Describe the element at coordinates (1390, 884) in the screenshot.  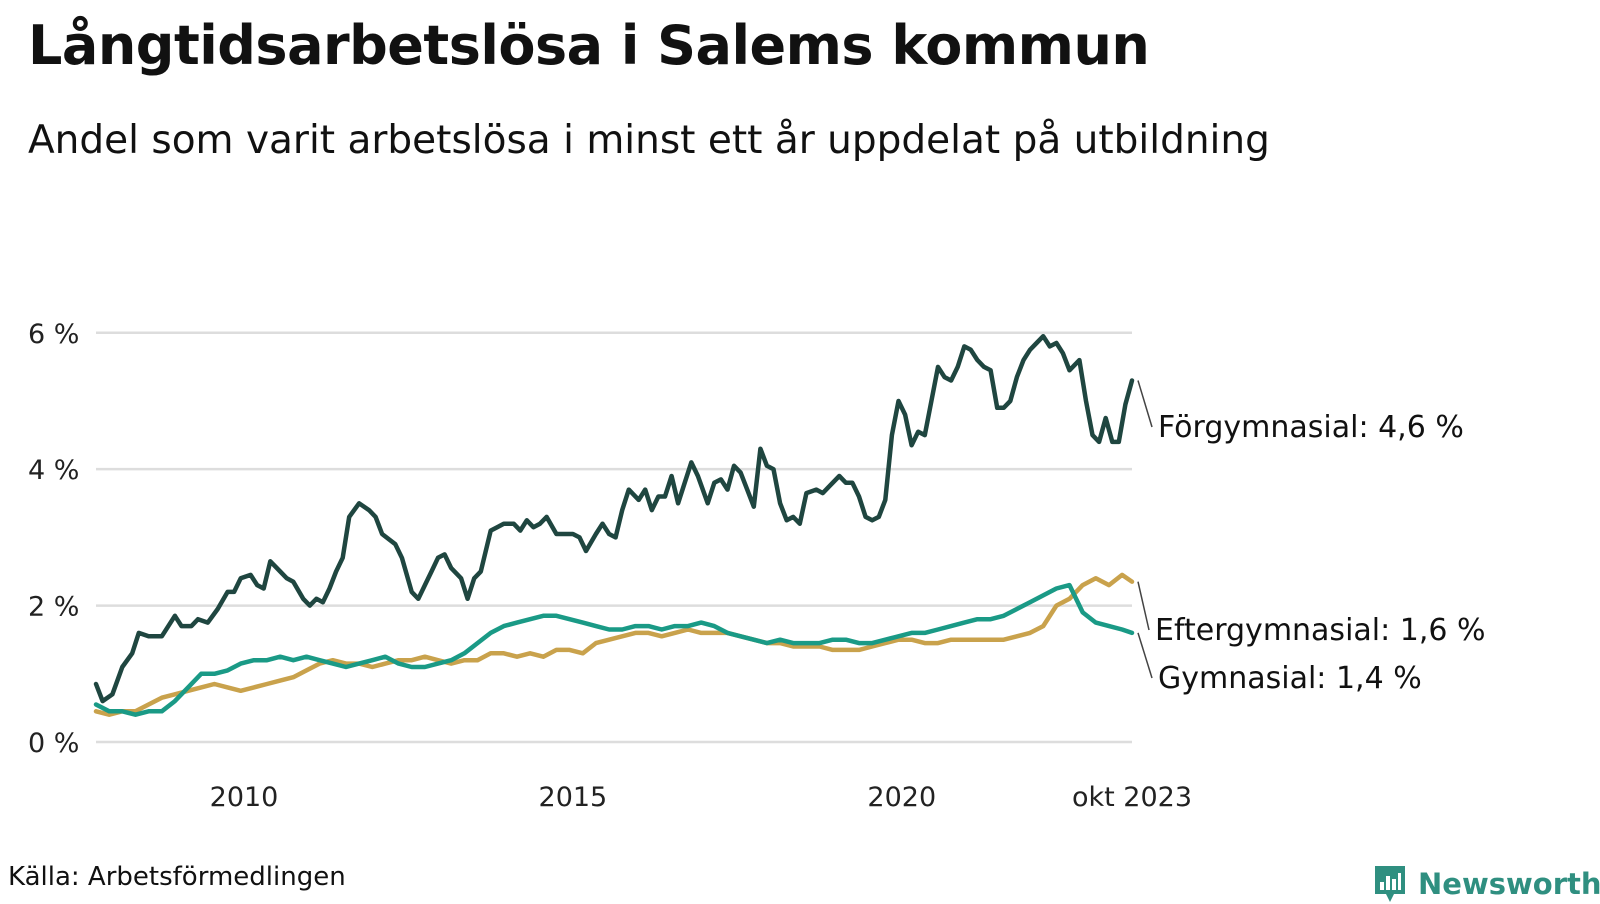
I see `newsworthy-logo-icon` at that location.